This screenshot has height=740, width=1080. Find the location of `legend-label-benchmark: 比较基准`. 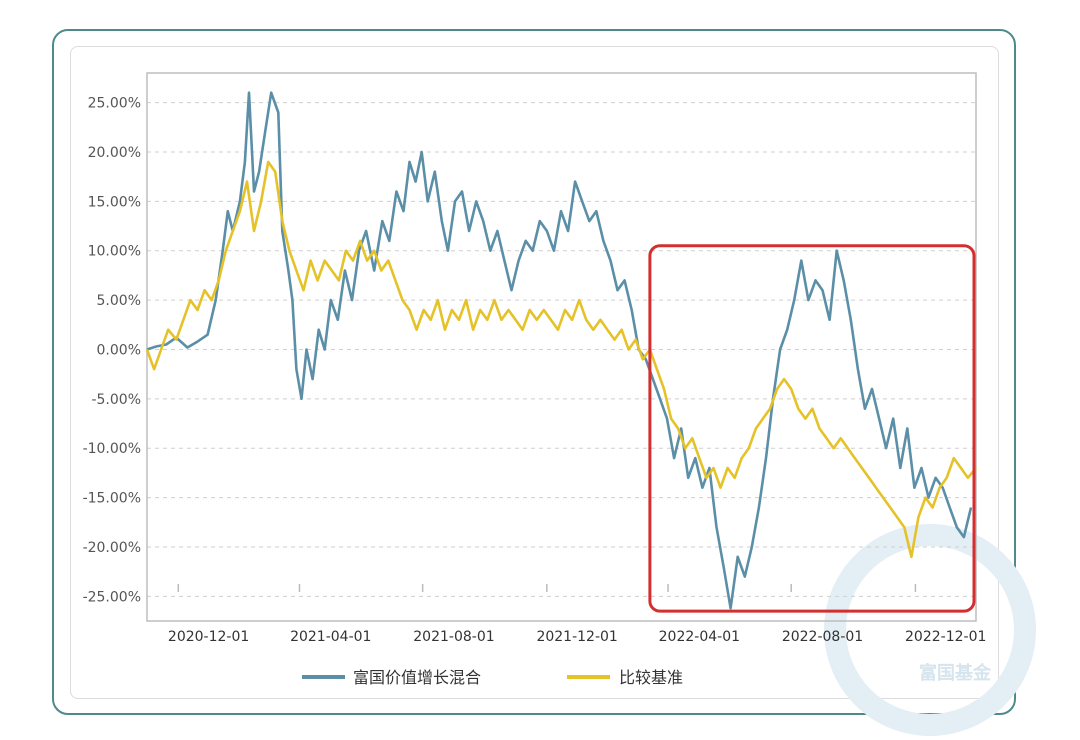

legend-label-benchmark: 比较基准 is located at coordinates (651, 677).